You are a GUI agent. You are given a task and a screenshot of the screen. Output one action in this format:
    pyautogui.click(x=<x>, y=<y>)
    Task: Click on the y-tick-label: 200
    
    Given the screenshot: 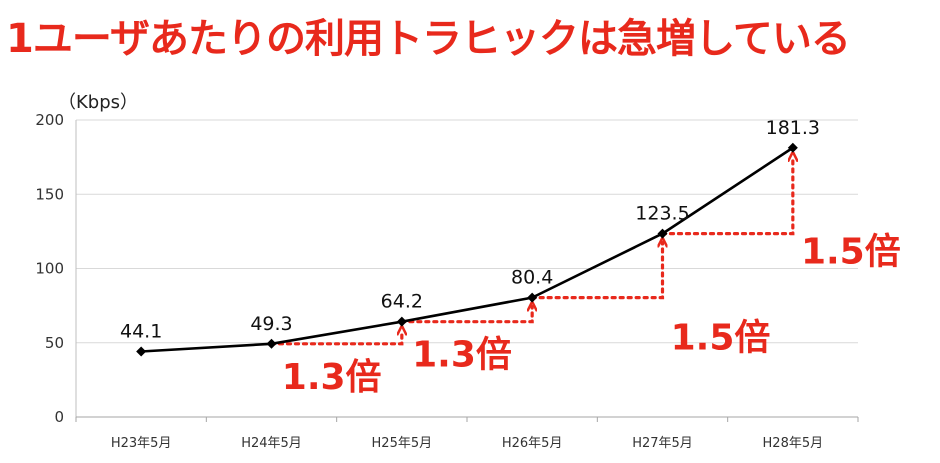 What is the action you would take?
    pyautogui.click(x=49, y=120)
    